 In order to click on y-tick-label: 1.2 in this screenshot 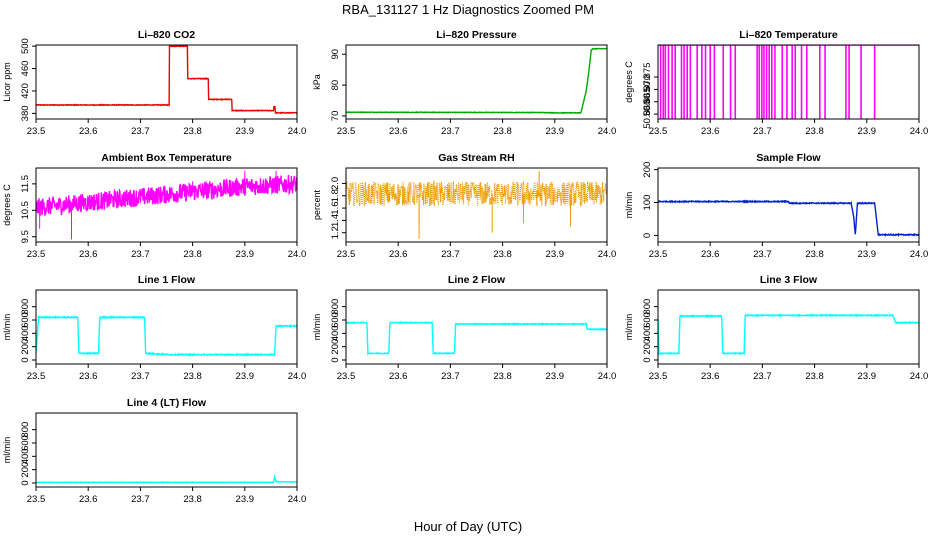, I will do `click(335, 232)`.